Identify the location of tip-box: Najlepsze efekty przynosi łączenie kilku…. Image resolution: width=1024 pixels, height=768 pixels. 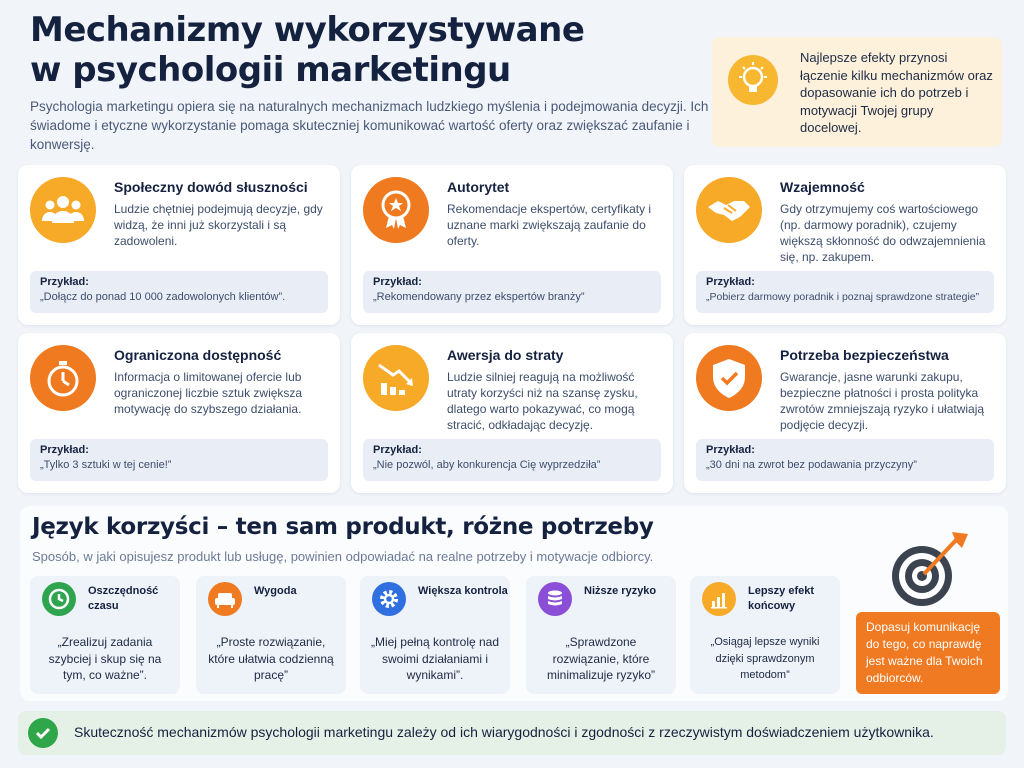
(857, 92).